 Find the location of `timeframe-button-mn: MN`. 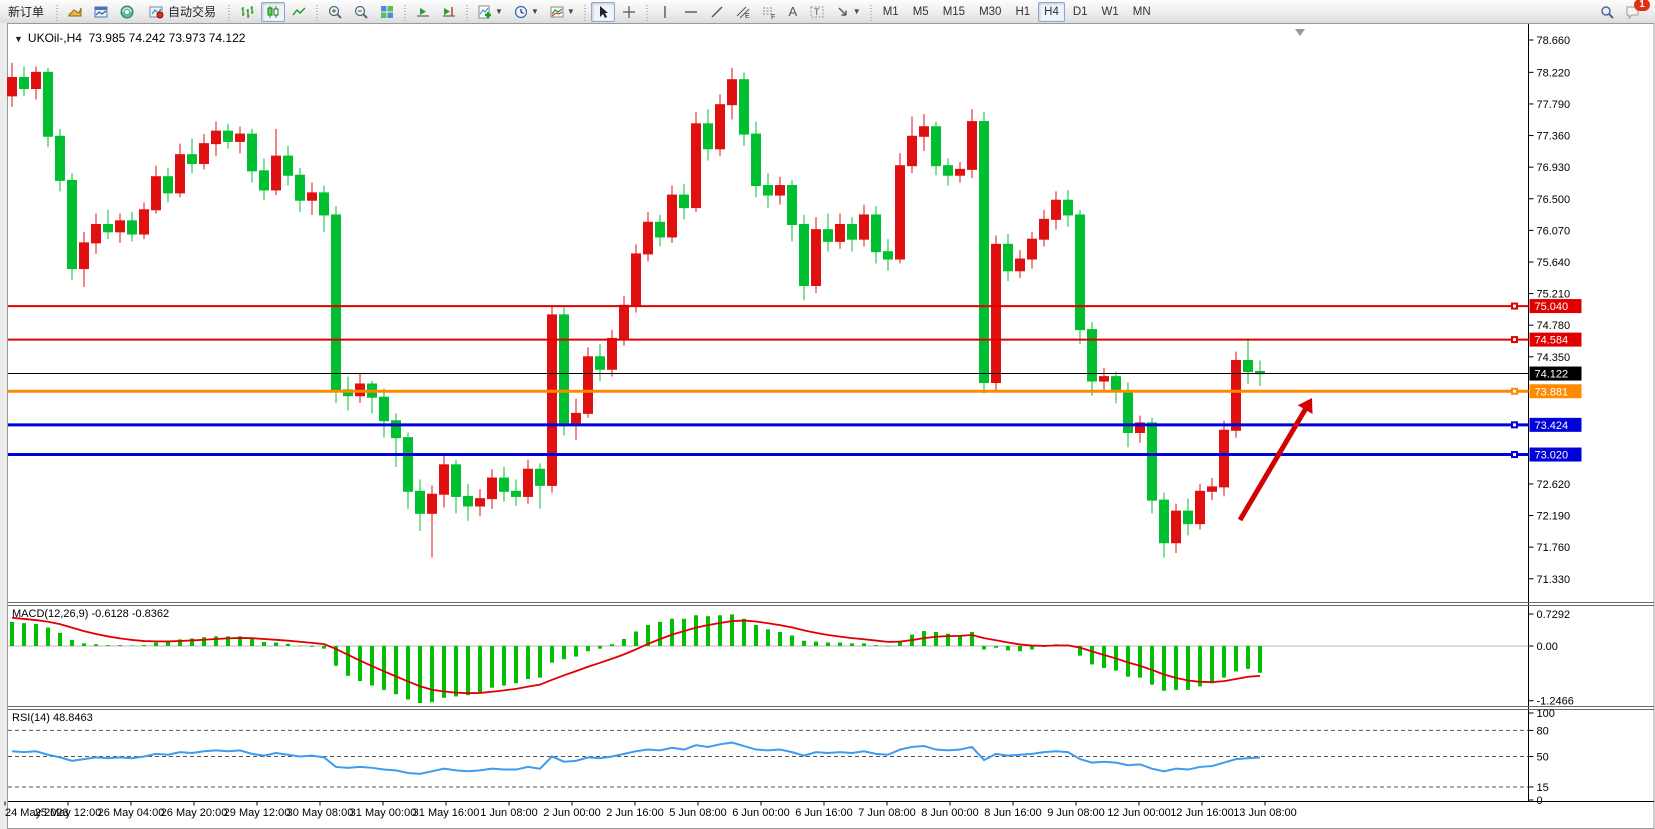

timeframe-button-mn: MN is located at coordinates (1141, 11).